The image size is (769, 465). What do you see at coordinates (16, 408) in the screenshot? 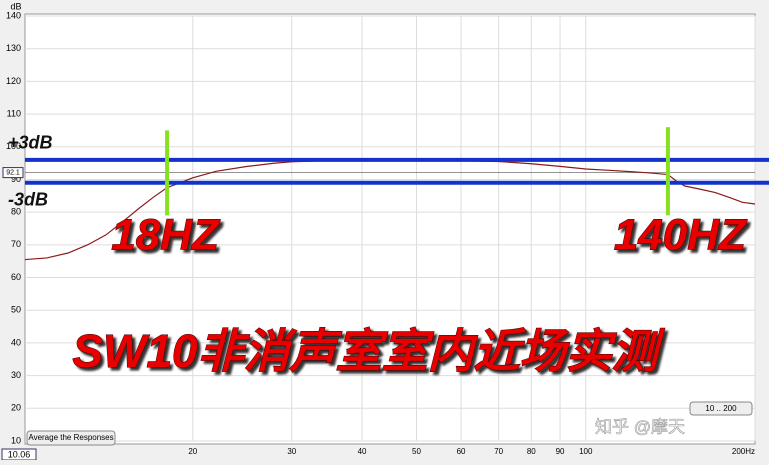
I see `y-tick-label: 20` at bounding box center [16, 408].